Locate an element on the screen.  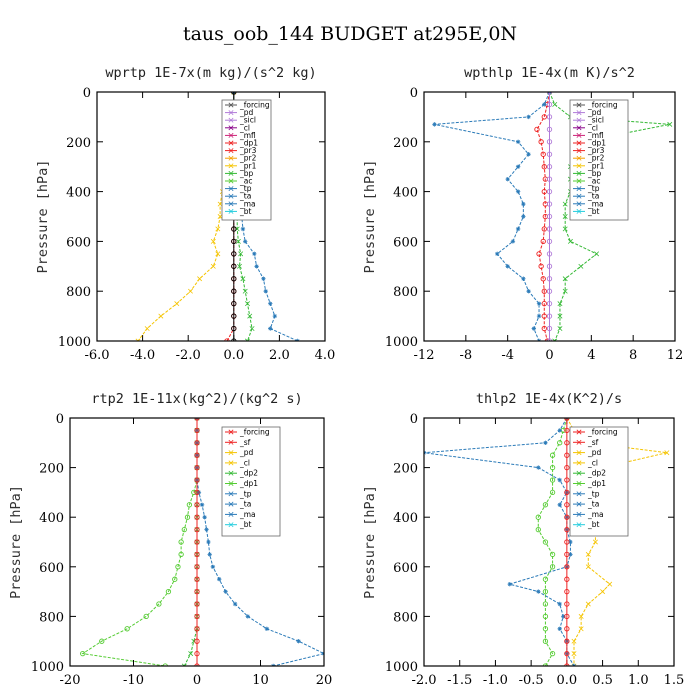
x-tick-label: 20 is located at coordinates (324, 680).